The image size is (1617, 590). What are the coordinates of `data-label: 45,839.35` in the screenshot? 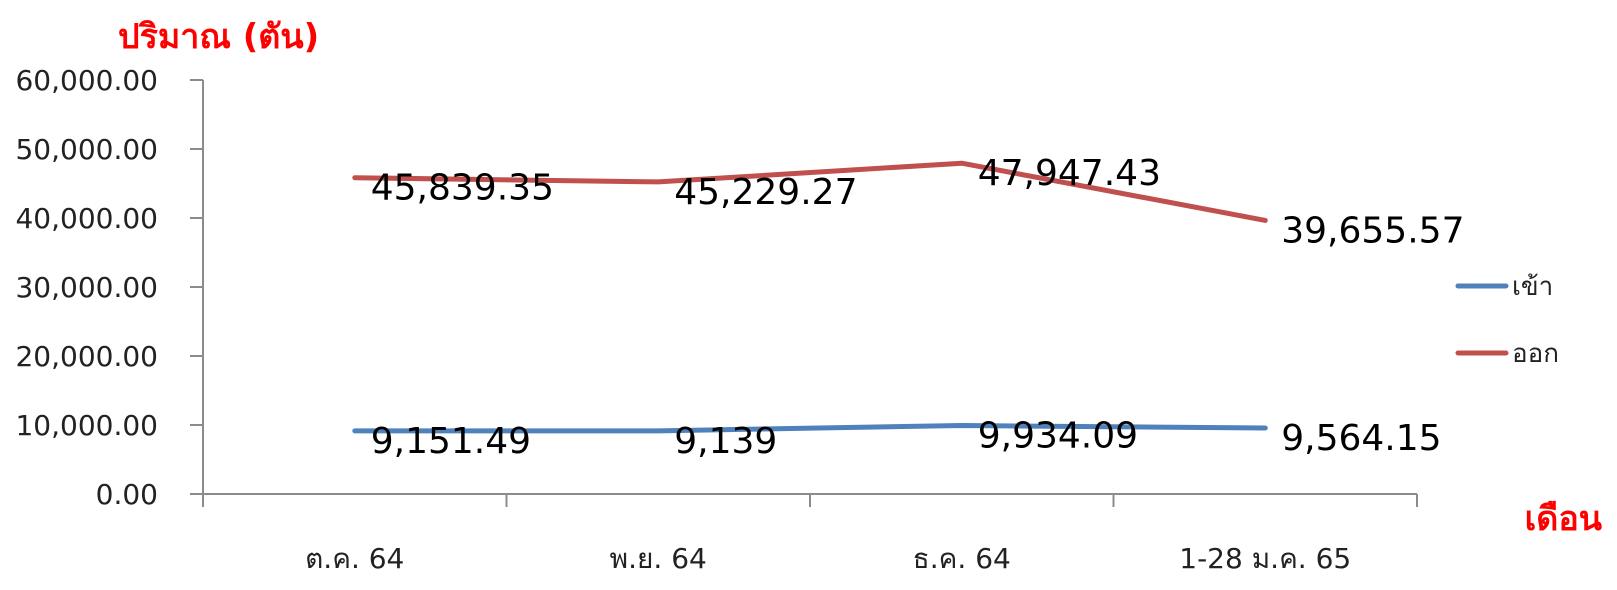 It's located at (462, 188).